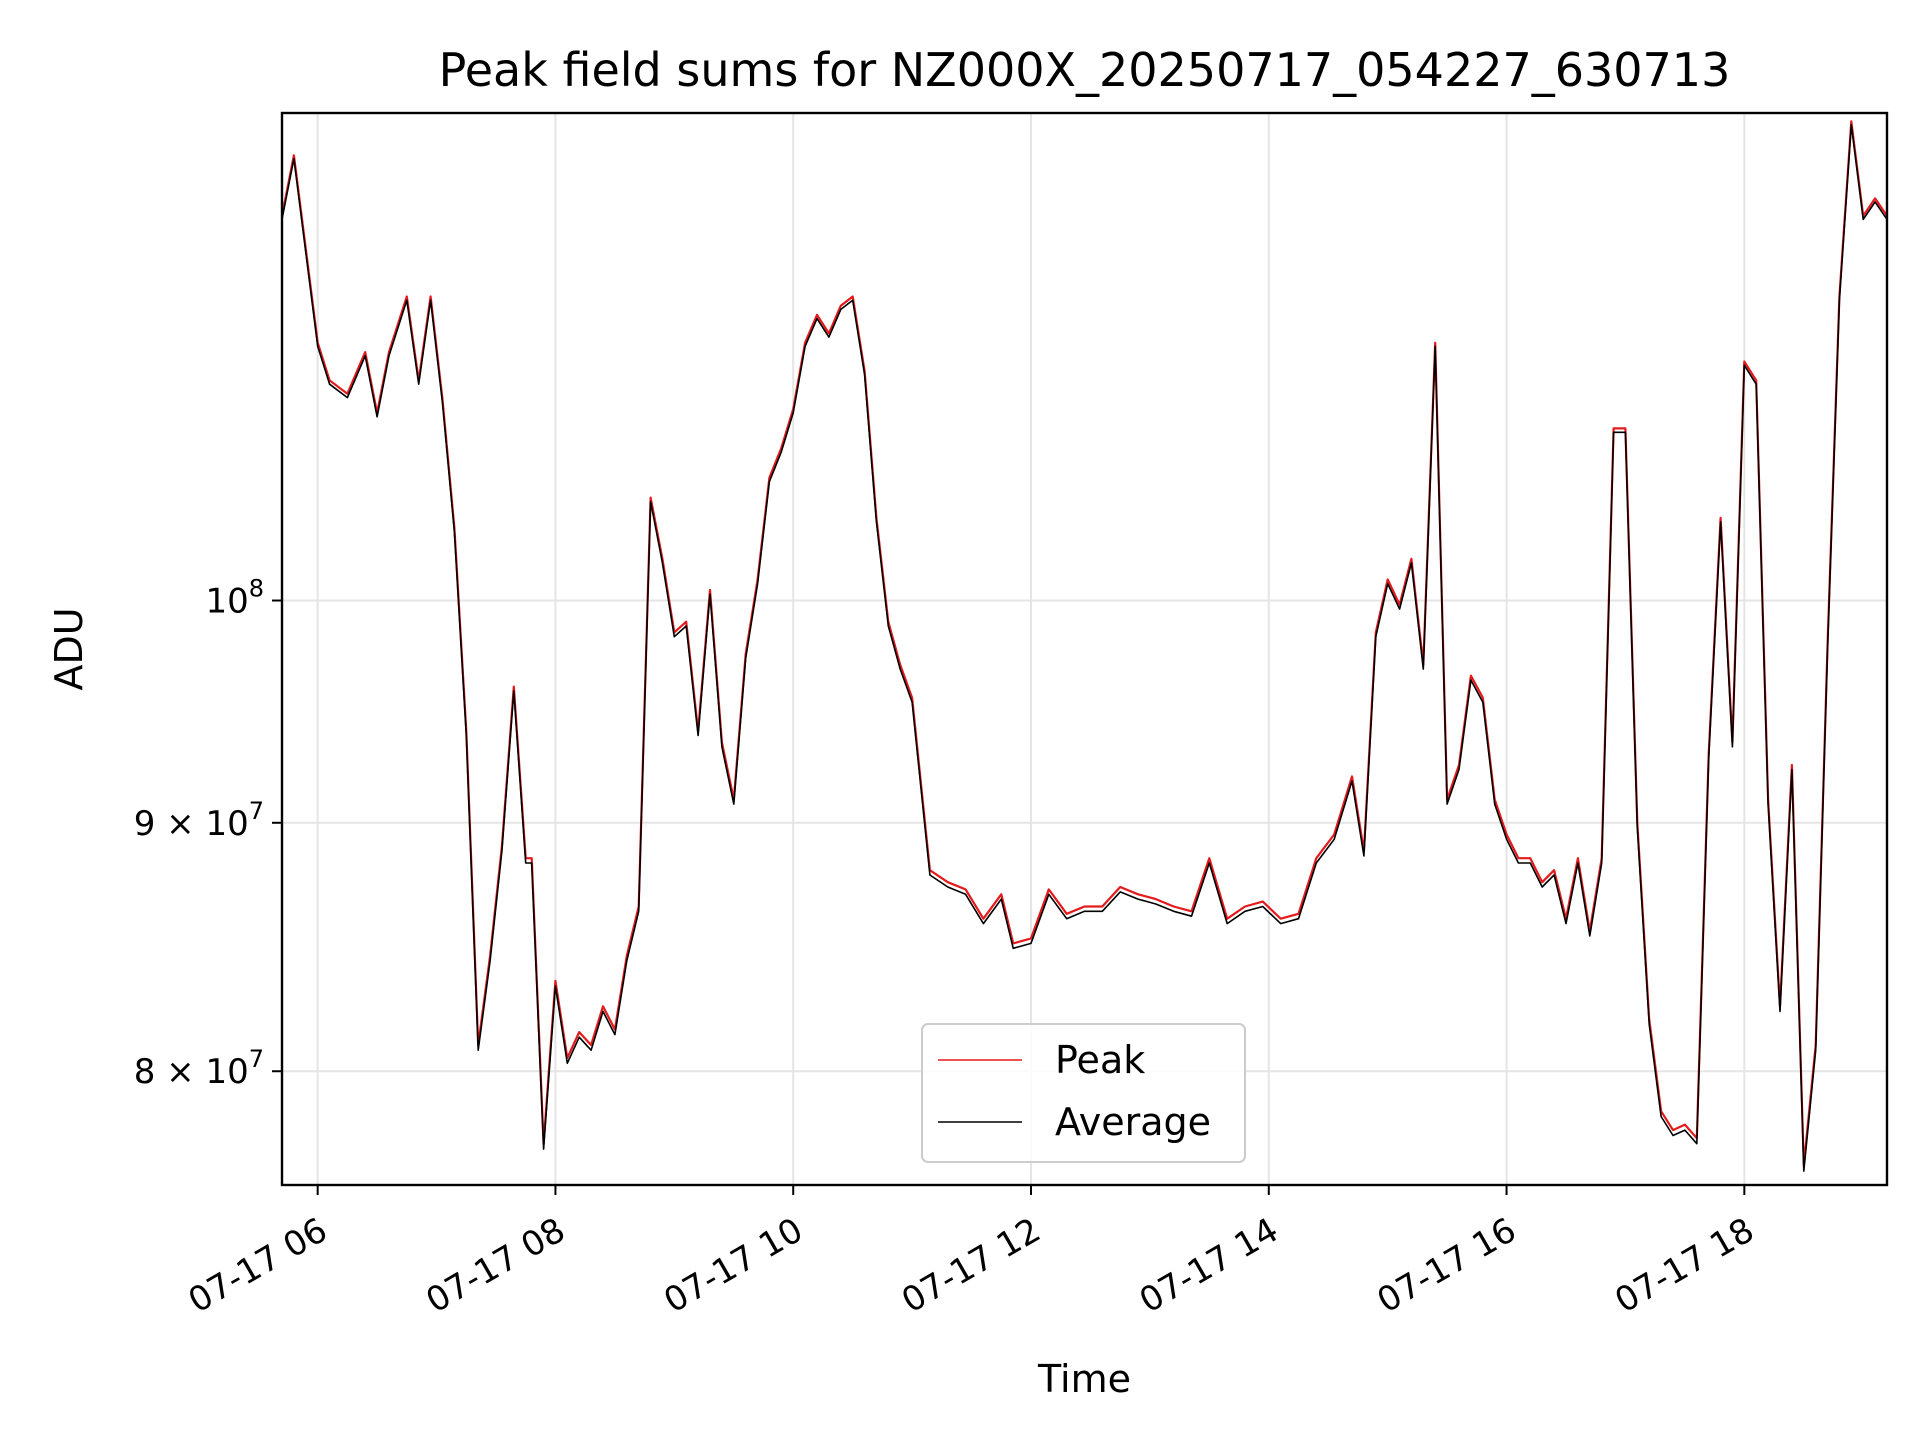  Describe the element at coordinates (69, 648) in the screenshot. I see `y-axis-label: ADU` at that location.